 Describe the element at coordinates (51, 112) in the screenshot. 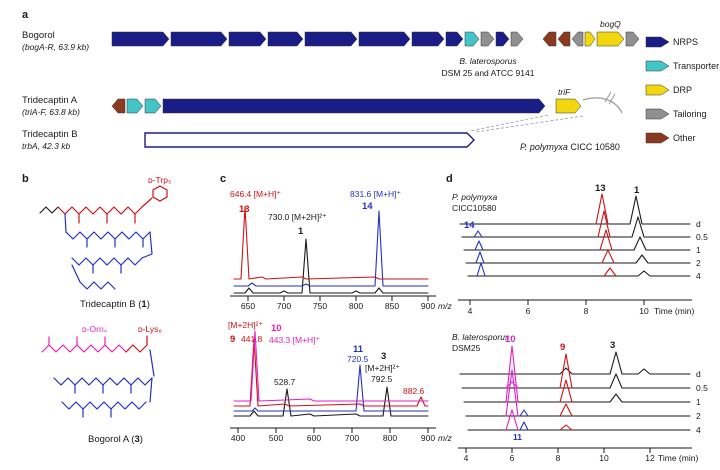

I see `cluster-detail-tridecaptin-a: (triA-F, 63.8 kb)` at that location.